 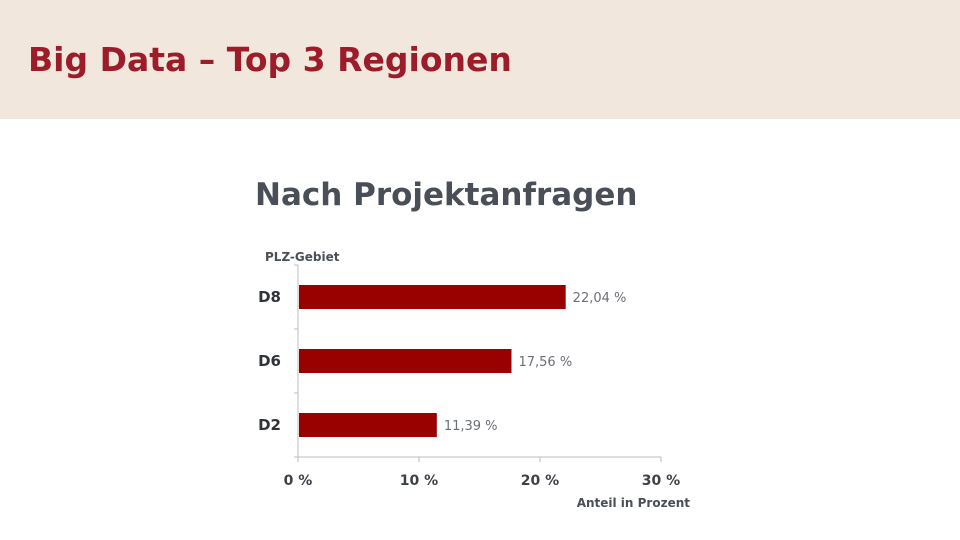 What do you see at coordinates (600, 298) in the screenshot?
I see `value-label: 22,04 %` at bounding box center [600, 298].